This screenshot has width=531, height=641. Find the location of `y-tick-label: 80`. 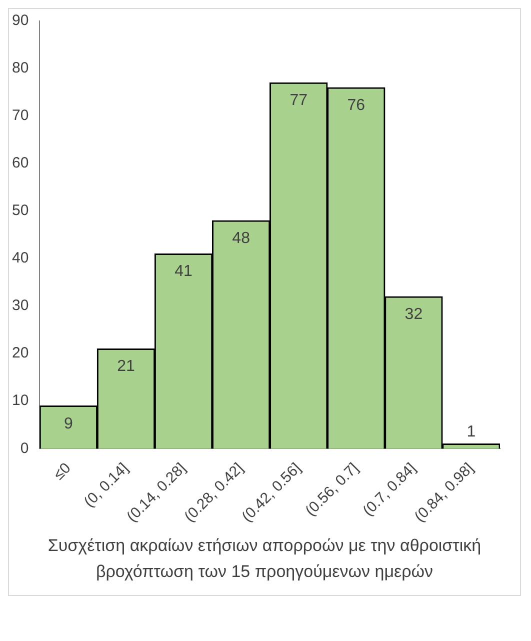

y-tick-label: 80 is located at coordinates (20, 68).